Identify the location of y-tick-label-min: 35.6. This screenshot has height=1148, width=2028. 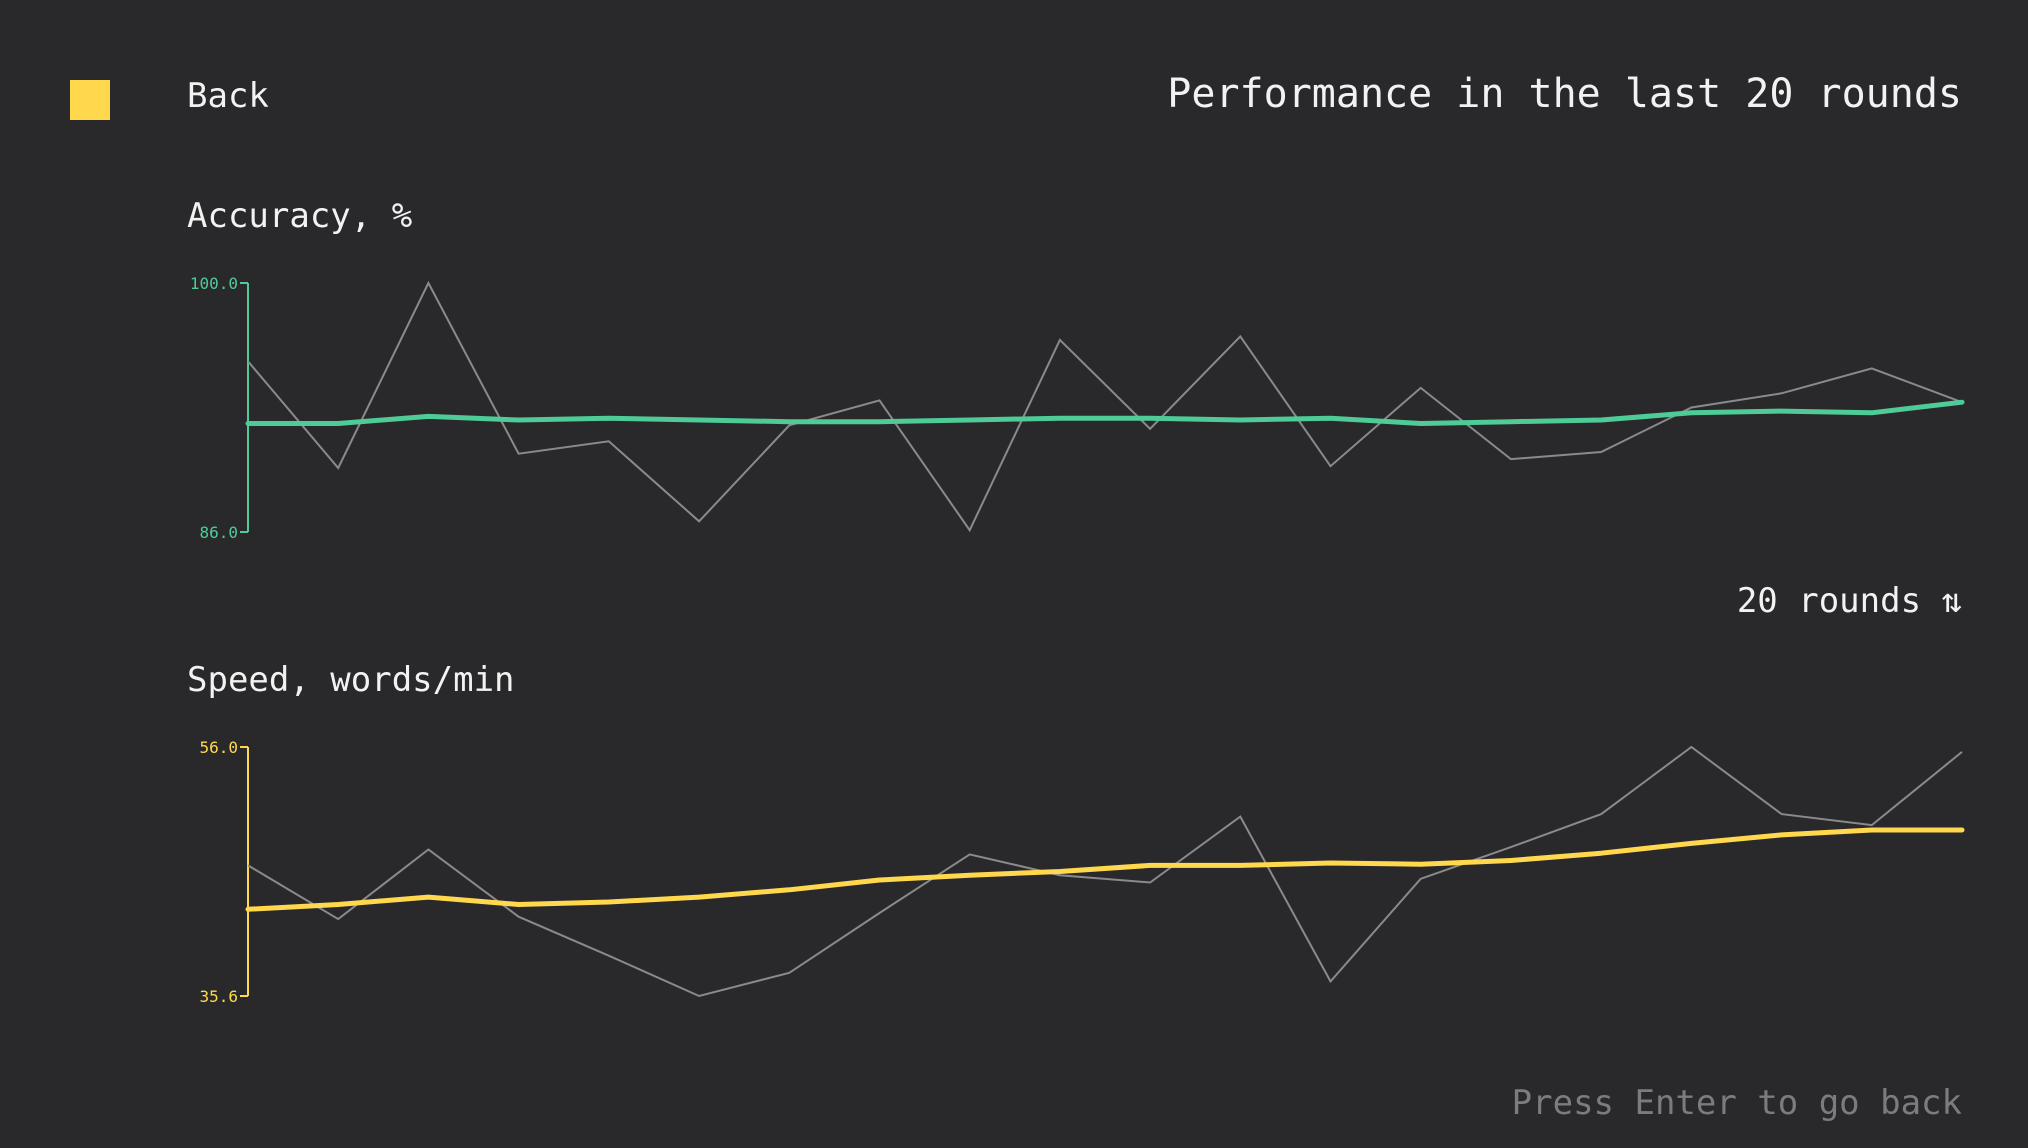
(218, 996).